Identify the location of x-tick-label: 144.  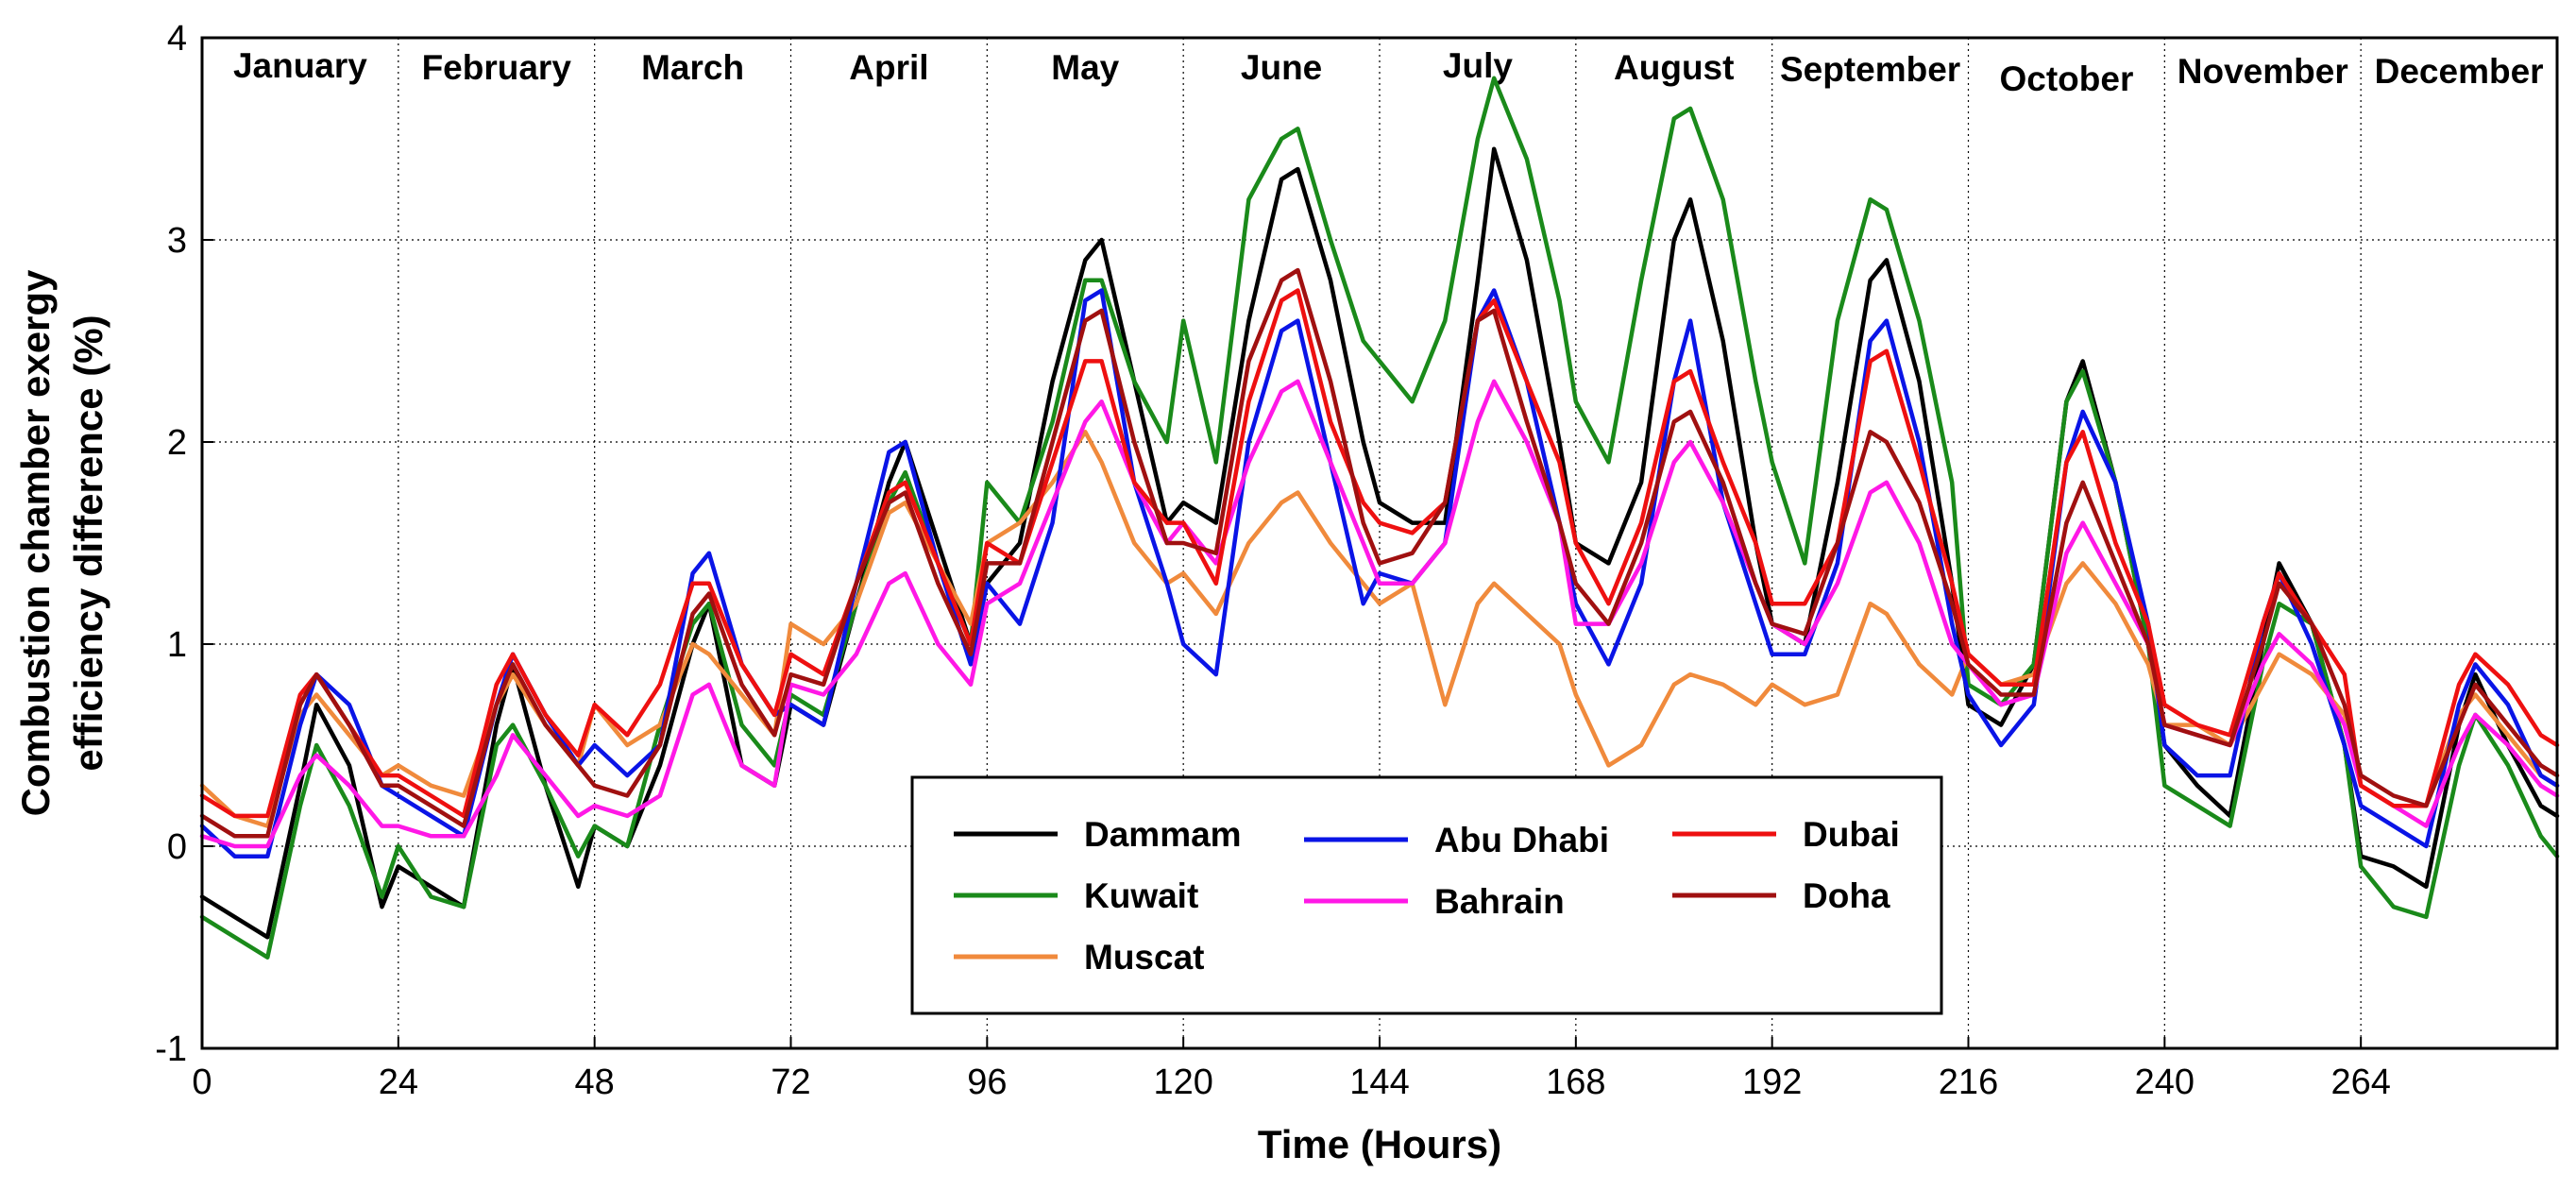
(1379, 1082).